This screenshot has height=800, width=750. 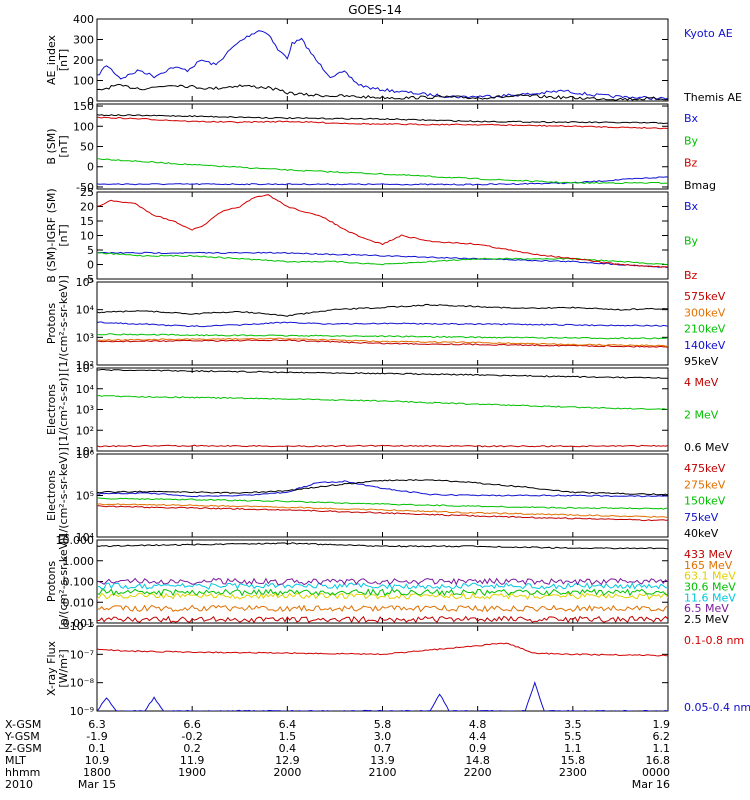 What do you see at coordinates (287, 772) in the screenshot?
I see `ephemeris-value: 2000` at bounding box center [287, 772].